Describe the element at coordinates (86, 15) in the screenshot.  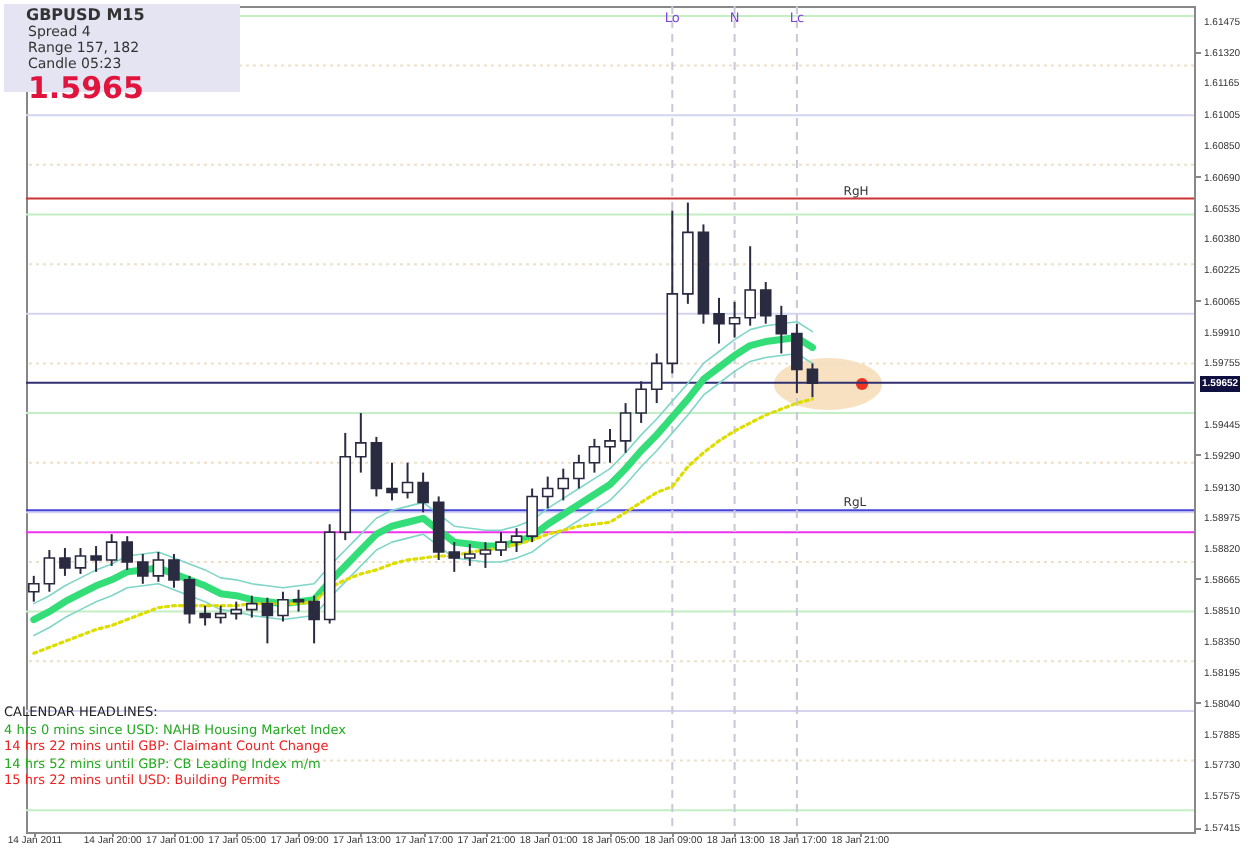
I see `chart-title: GBPUSD M15` at that location.